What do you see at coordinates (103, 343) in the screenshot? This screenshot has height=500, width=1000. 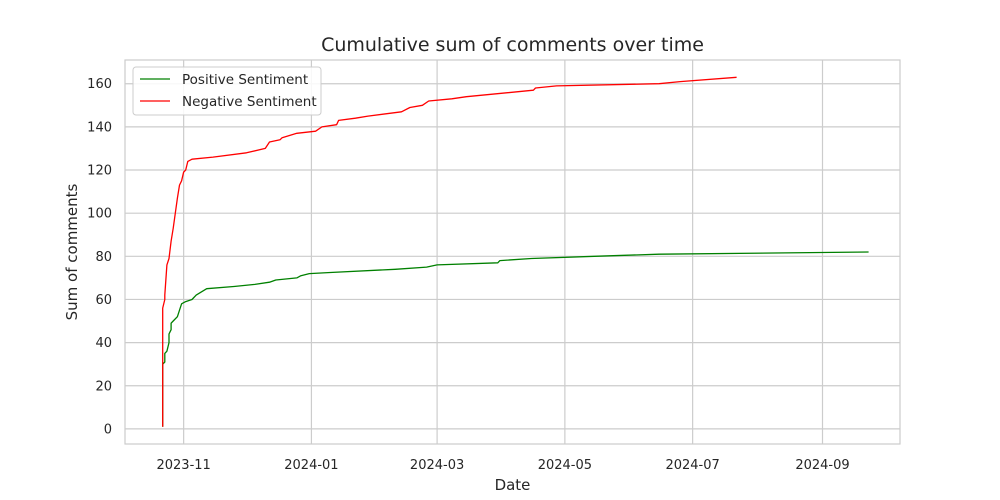 I see `y-tick-label: 40` at bounding box center [103, 343].